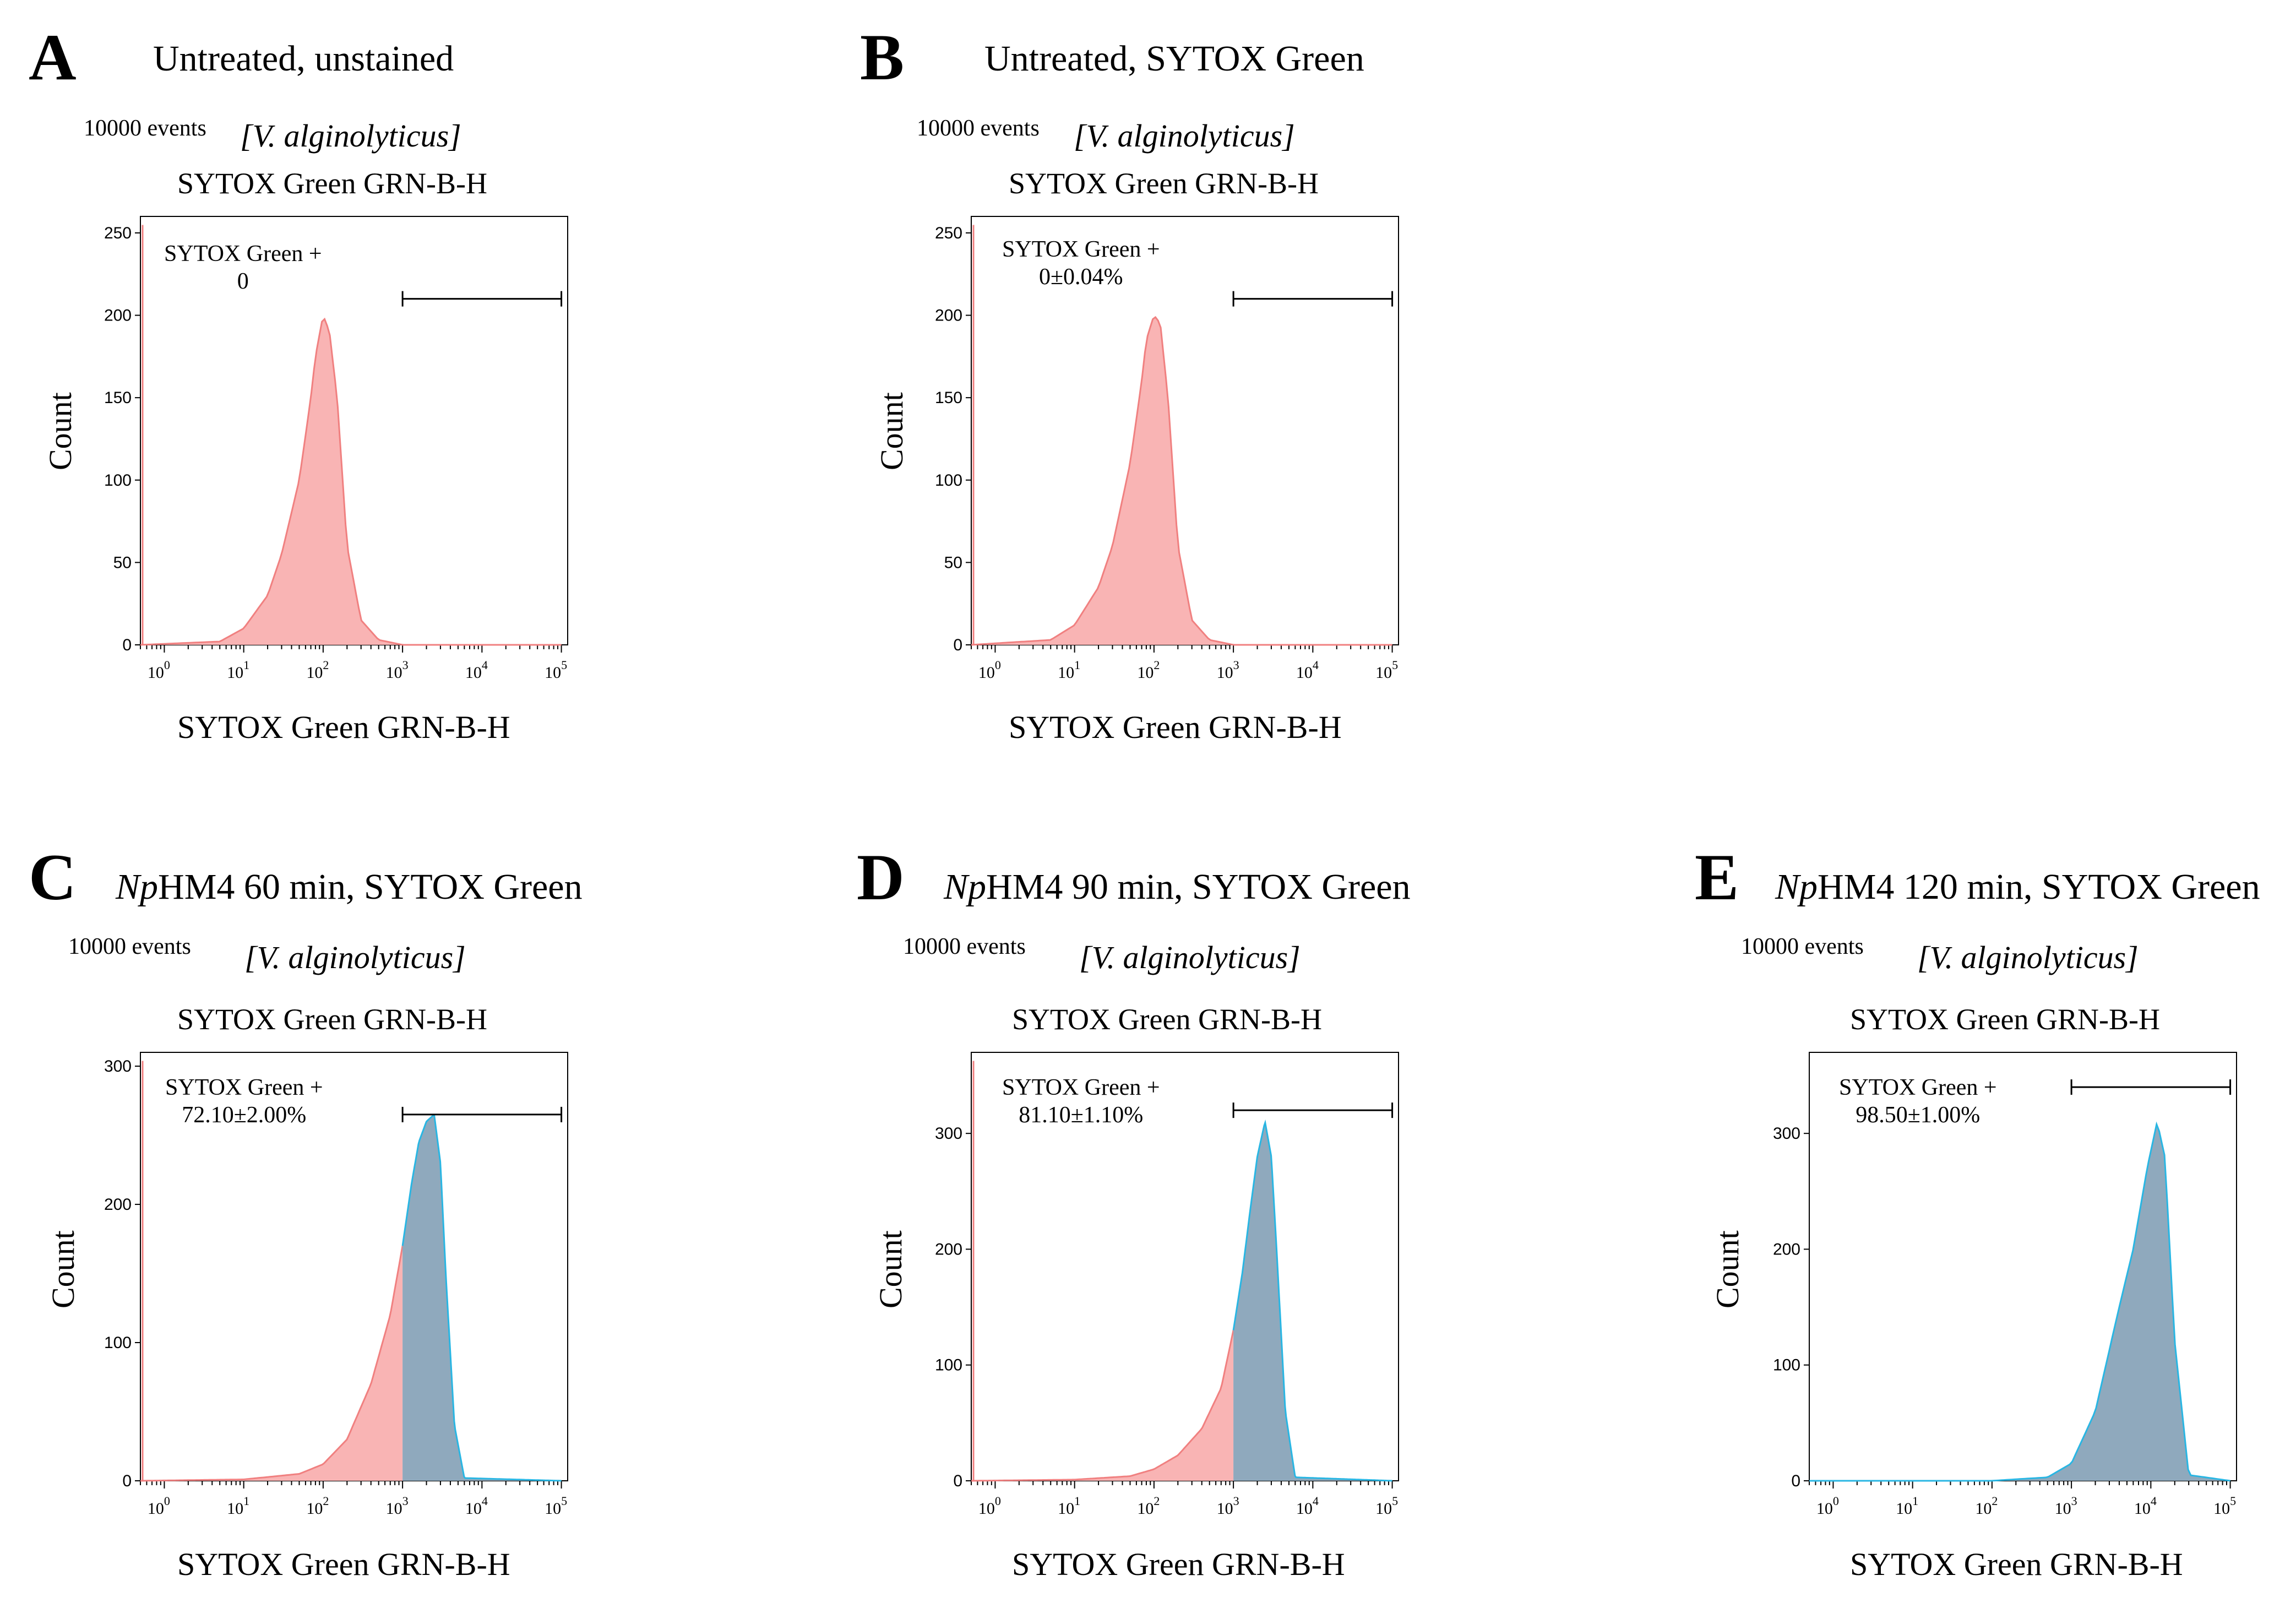  Describe the element at coordinates (1081, 277) in the screenshot. I see `gate-value: 0±0.04%` at that location.